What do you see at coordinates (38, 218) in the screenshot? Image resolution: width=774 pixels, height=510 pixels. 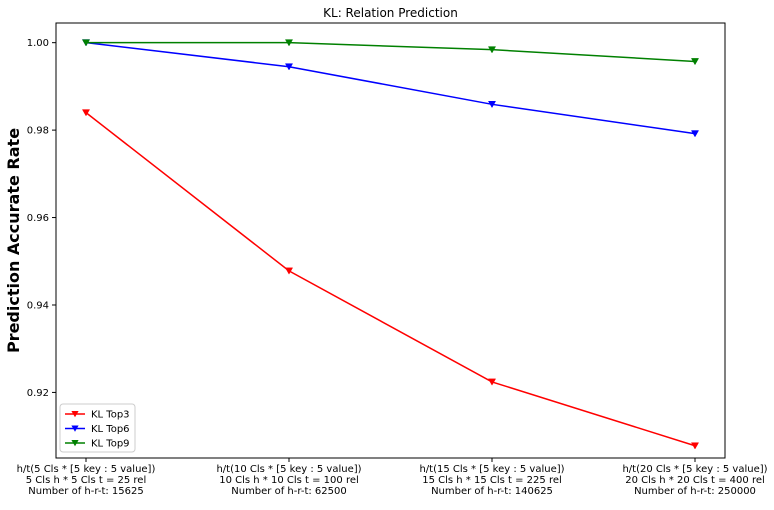 I see `y-tick-label: 0.96` at bounding box center [38, 218].